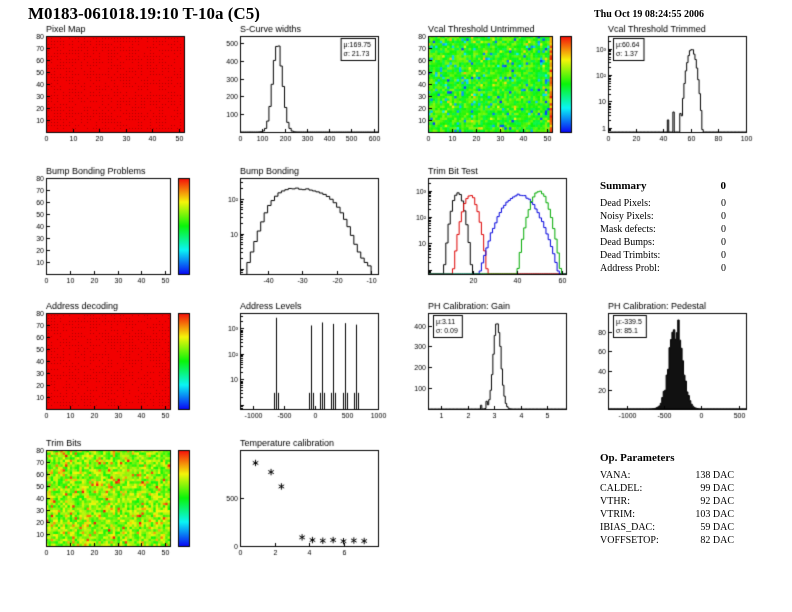 The width and height of the screenshot is (792, 612). What do you see at coordinates (667, 475) in the screenshot?
I see `op-parameter-row: VANA: 138 DAC` at bounding box center [667, 475].